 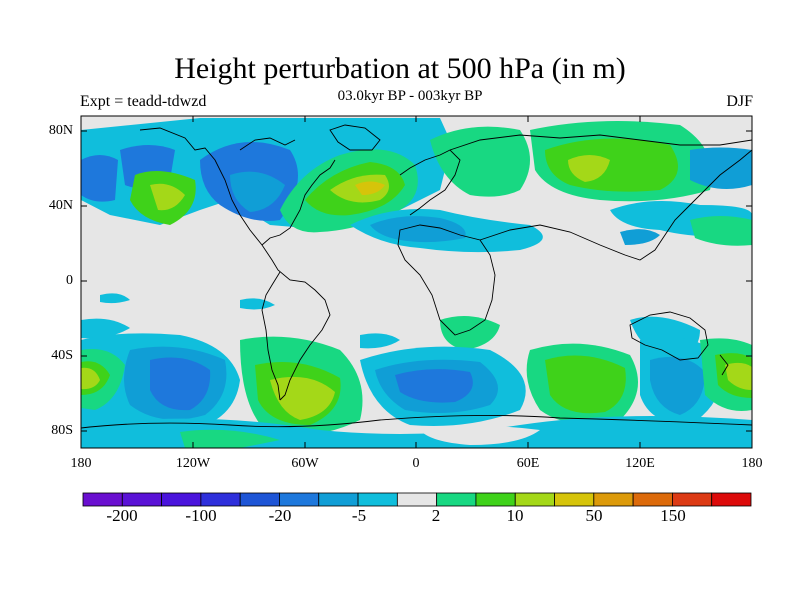 What do you see at coordinates (528, 463) in the screenshot?
I see `lon-label-60e: 60E` at bounding box center [528, 463].